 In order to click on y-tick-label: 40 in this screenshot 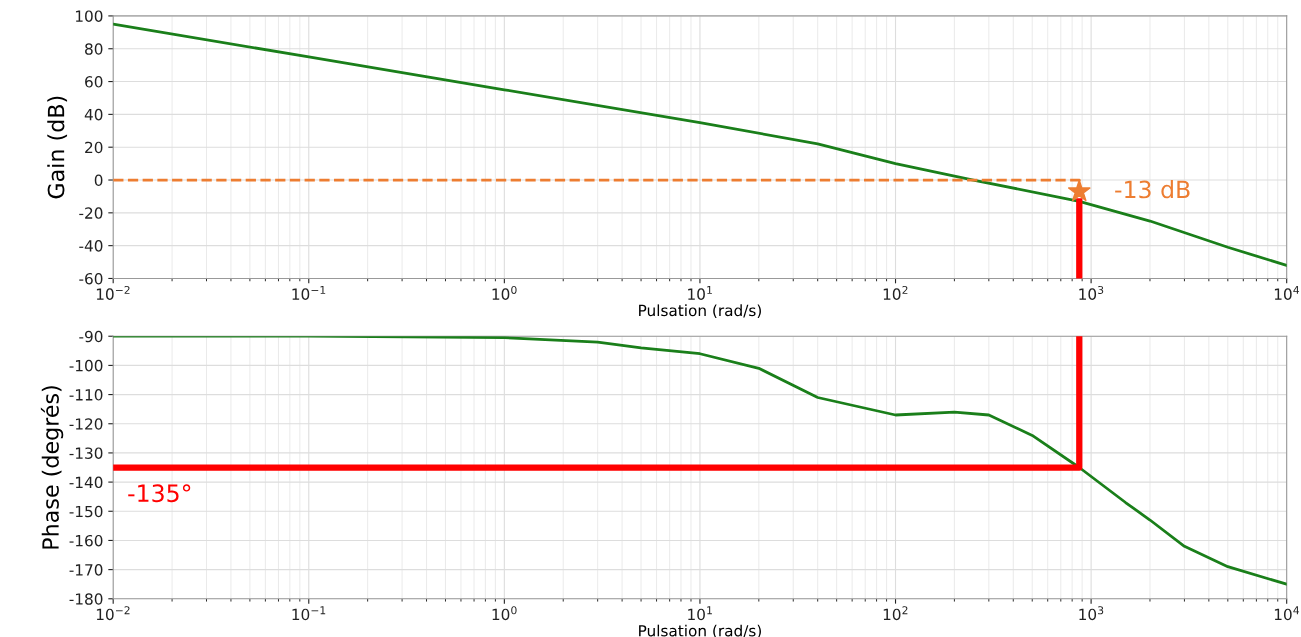, I will do `click(93, 114)`.